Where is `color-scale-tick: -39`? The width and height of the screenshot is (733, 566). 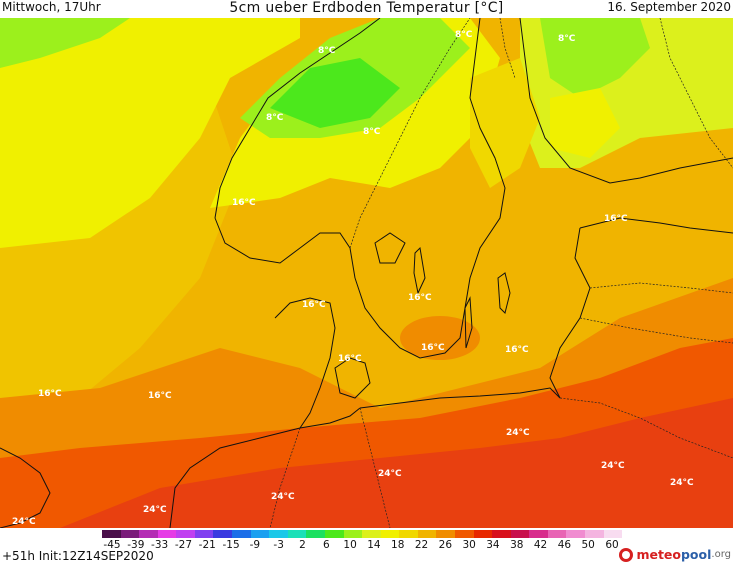 color-scale-tick: -39 is located at coordinates (136, 545).